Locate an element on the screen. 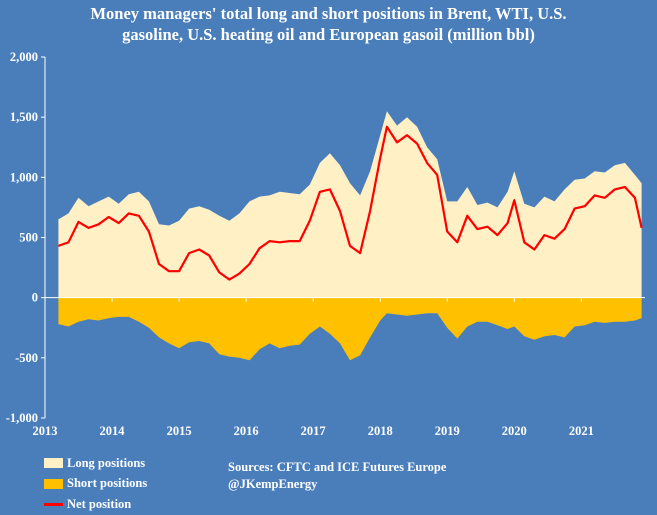  y-tick-label: 500 is located at coordinates (28, 238).